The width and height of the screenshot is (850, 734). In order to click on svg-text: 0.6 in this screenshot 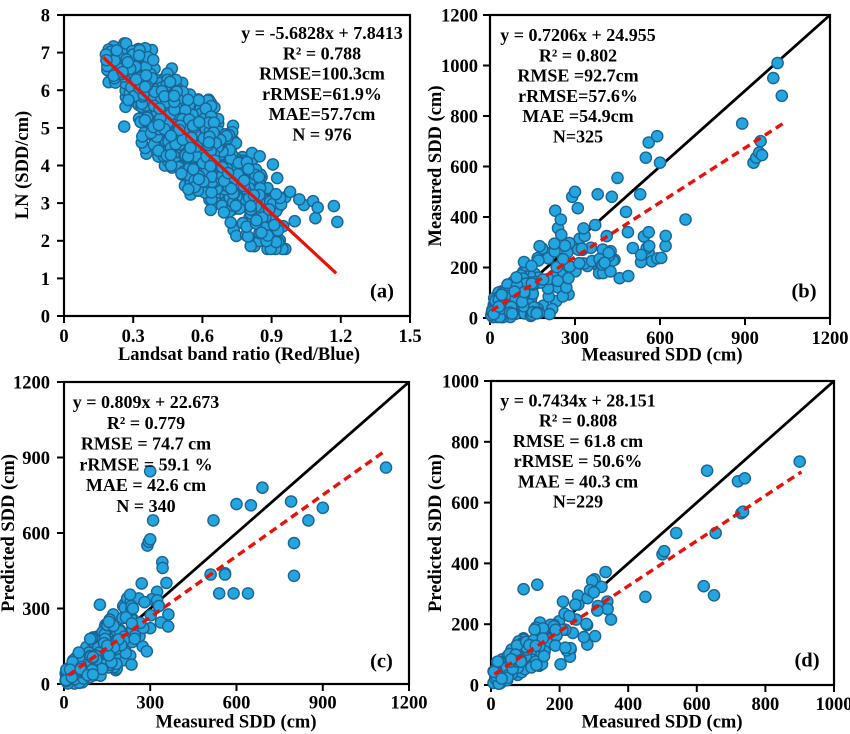, I will do `click(202, 337)`.